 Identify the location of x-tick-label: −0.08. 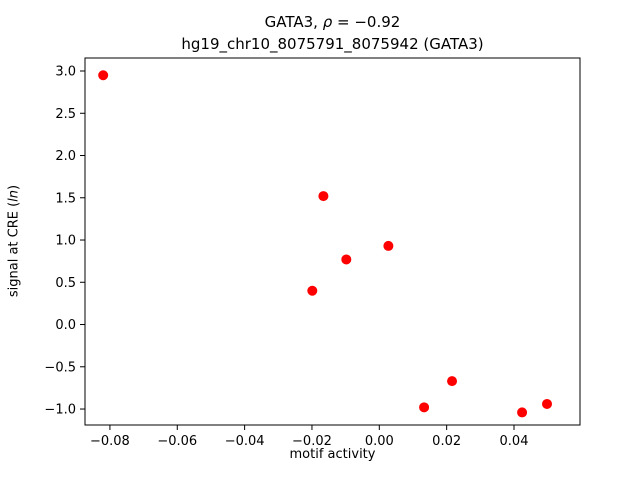
(110, 441).